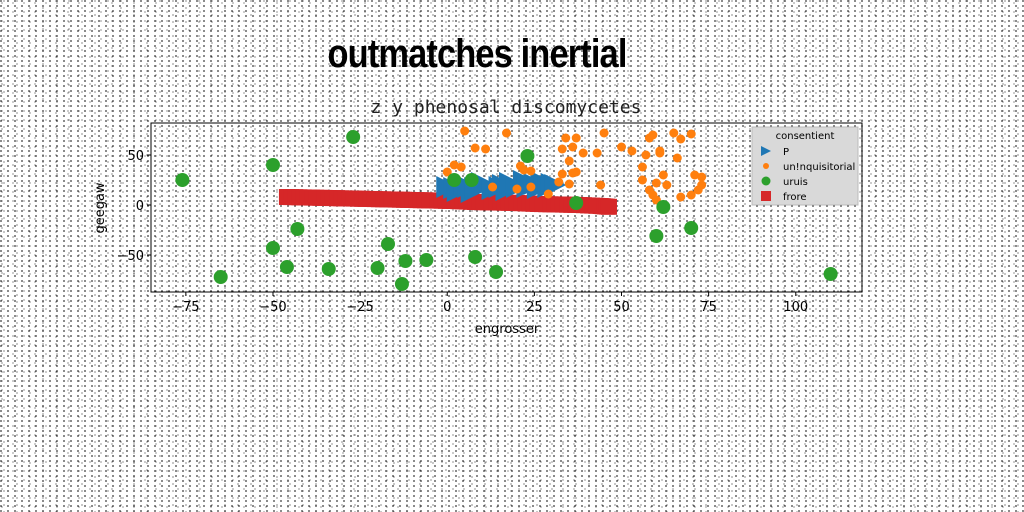 The width and height of the screenshot is (1024, 512). Describe the element at coordinates (766, 181) in the screenshot. I see `legend-marker-uruis` at that location.